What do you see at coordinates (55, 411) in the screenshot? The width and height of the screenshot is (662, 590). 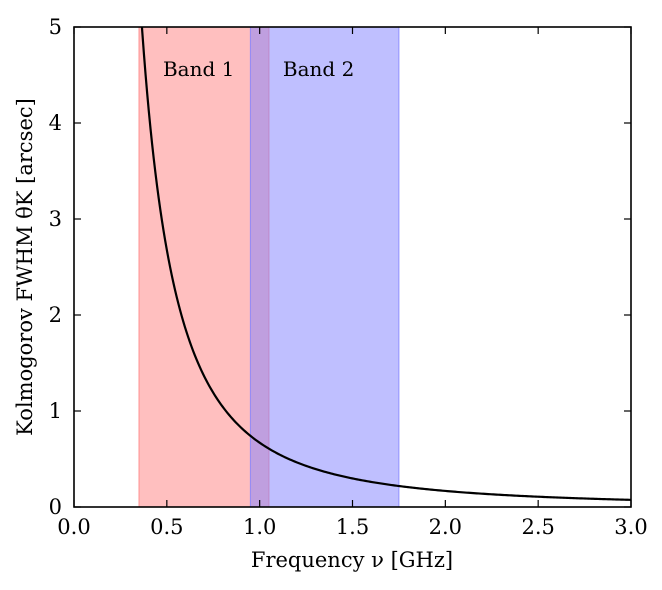 I see `y-tick-label: 1` at bounding box center [55, 411].